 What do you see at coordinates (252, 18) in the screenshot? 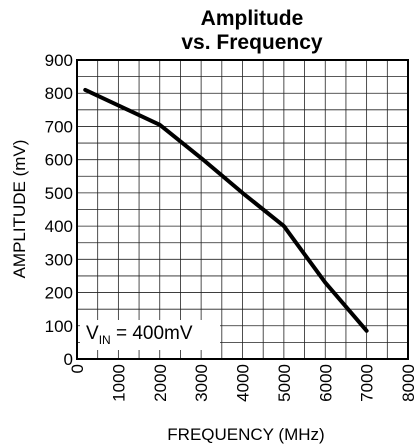
I see `chart-title-line1: Amplitude` at bounding box center [252, 18].